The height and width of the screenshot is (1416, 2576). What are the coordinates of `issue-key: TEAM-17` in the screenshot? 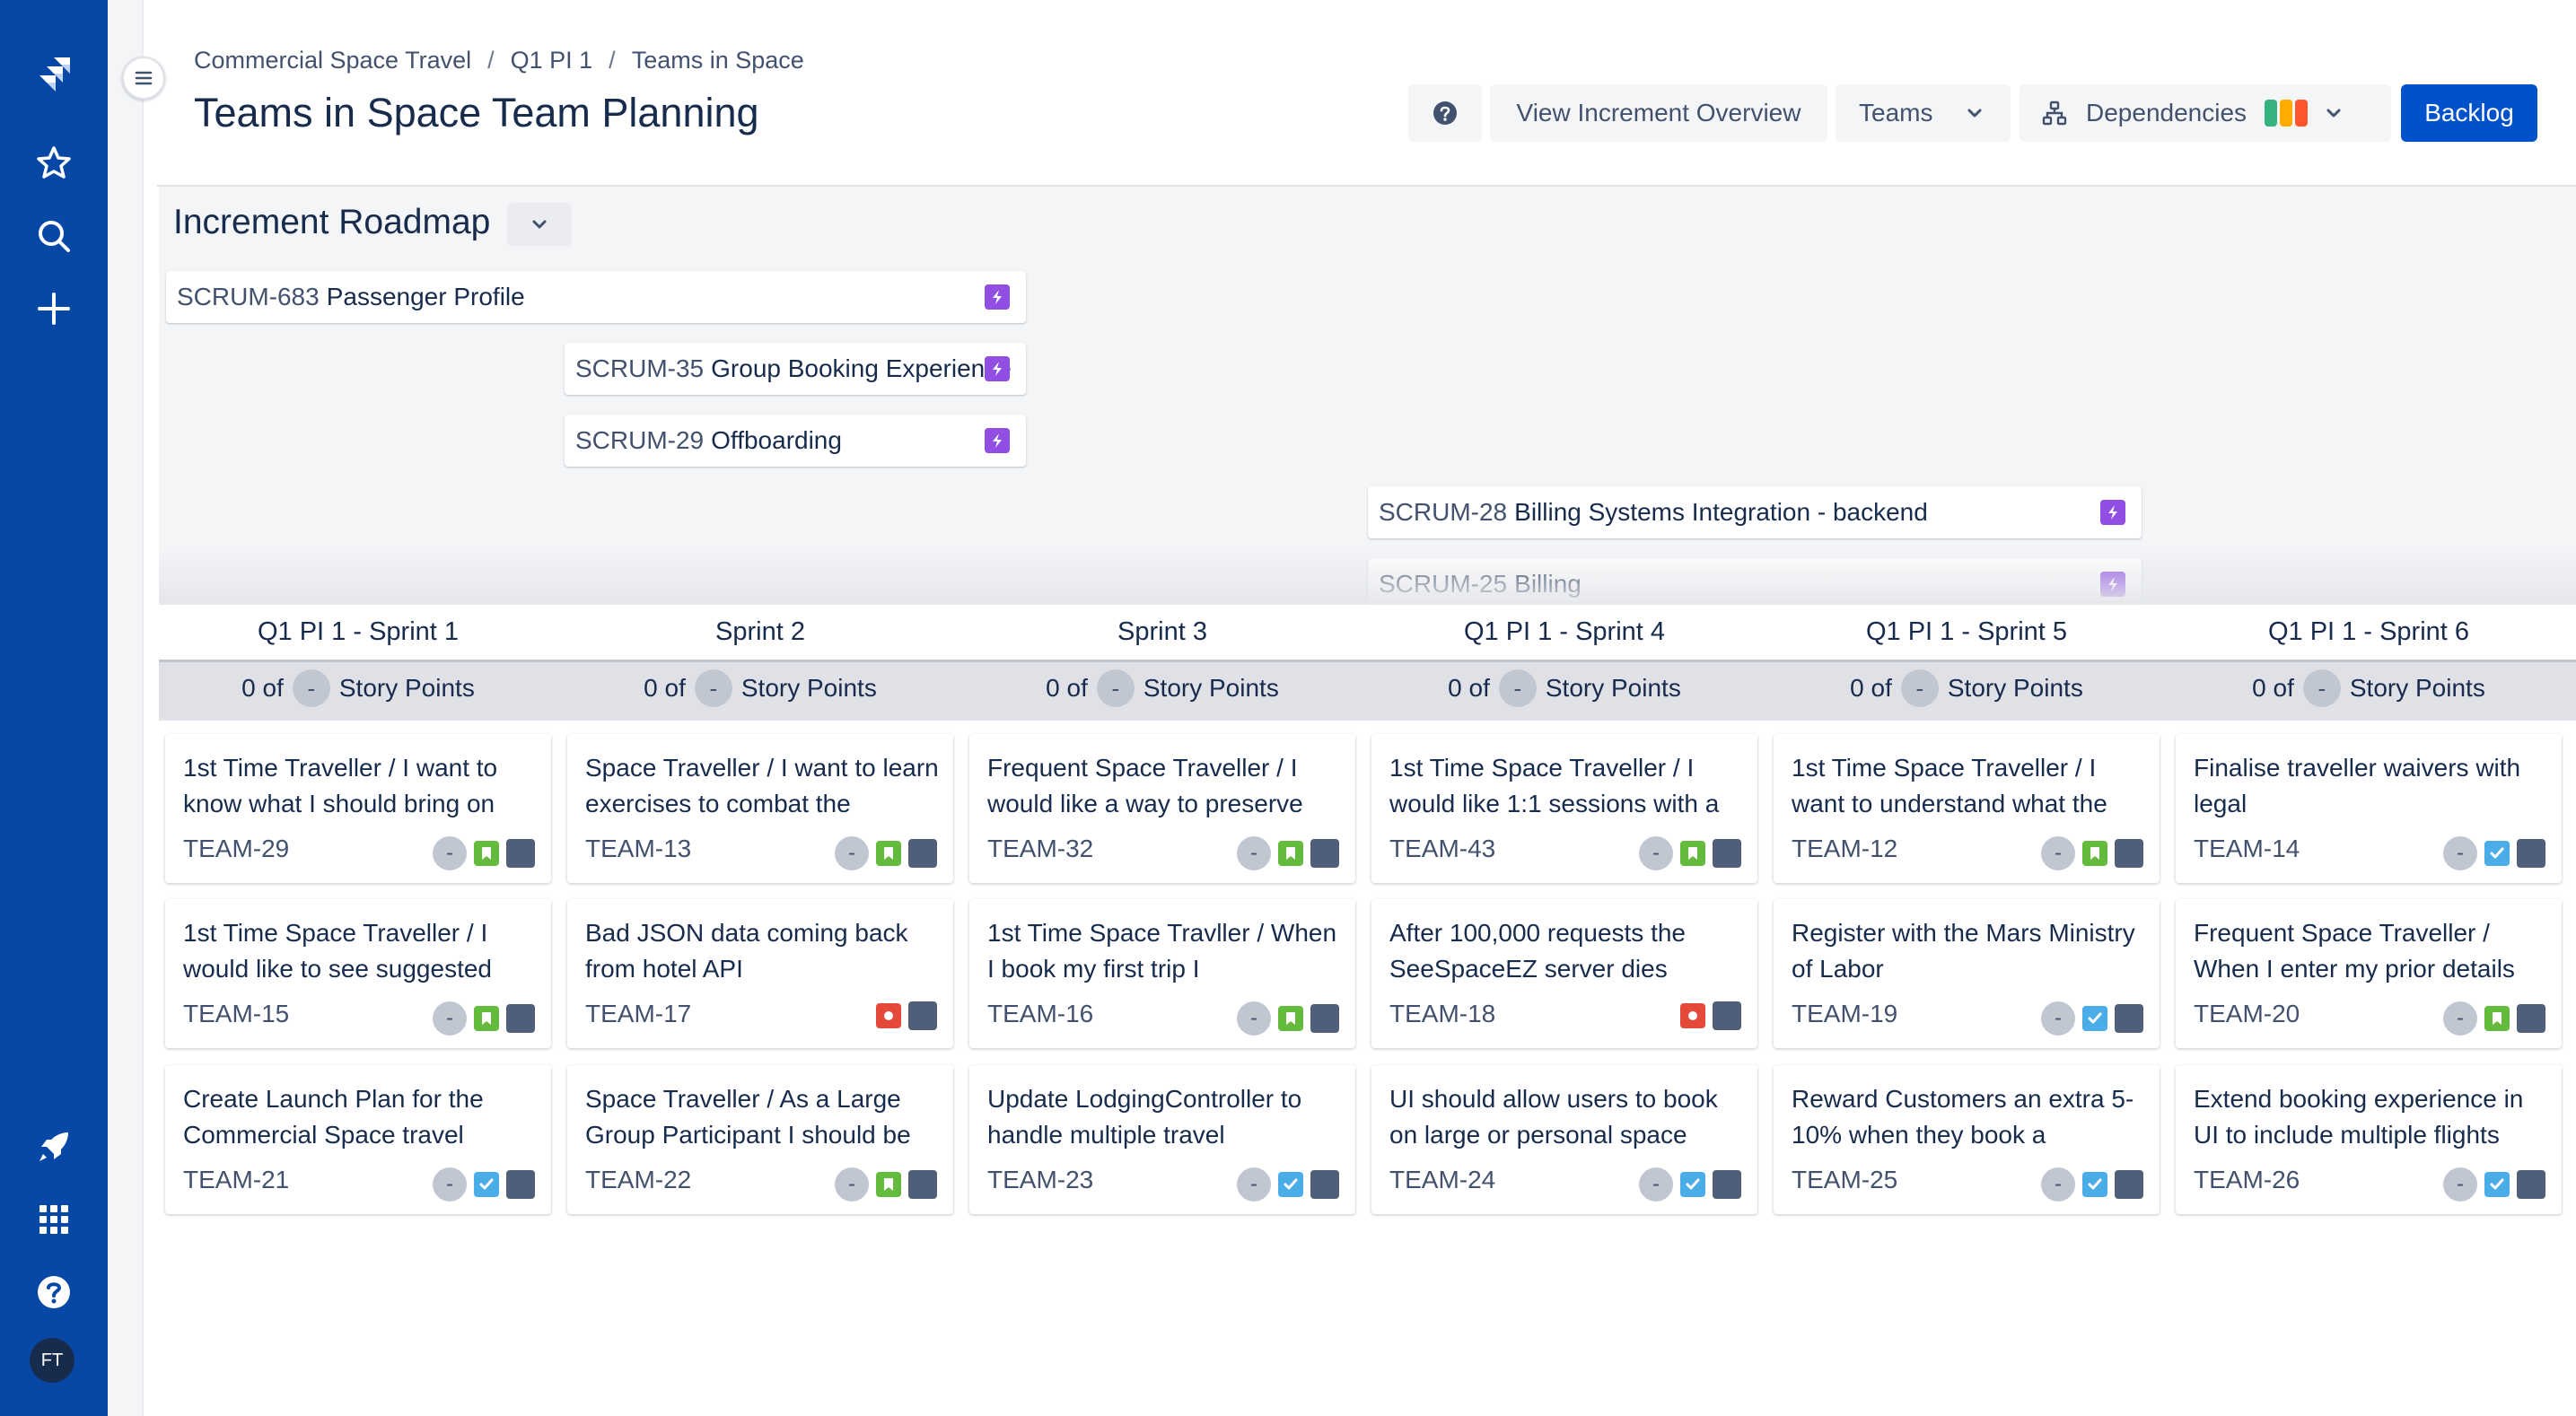 It's located at (638, 1013).